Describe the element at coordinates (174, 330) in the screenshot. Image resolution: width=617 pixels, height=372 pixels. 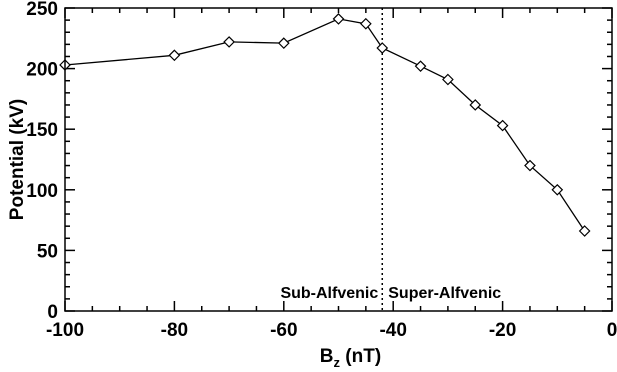
I see `x-tick-label: -80` at that location.